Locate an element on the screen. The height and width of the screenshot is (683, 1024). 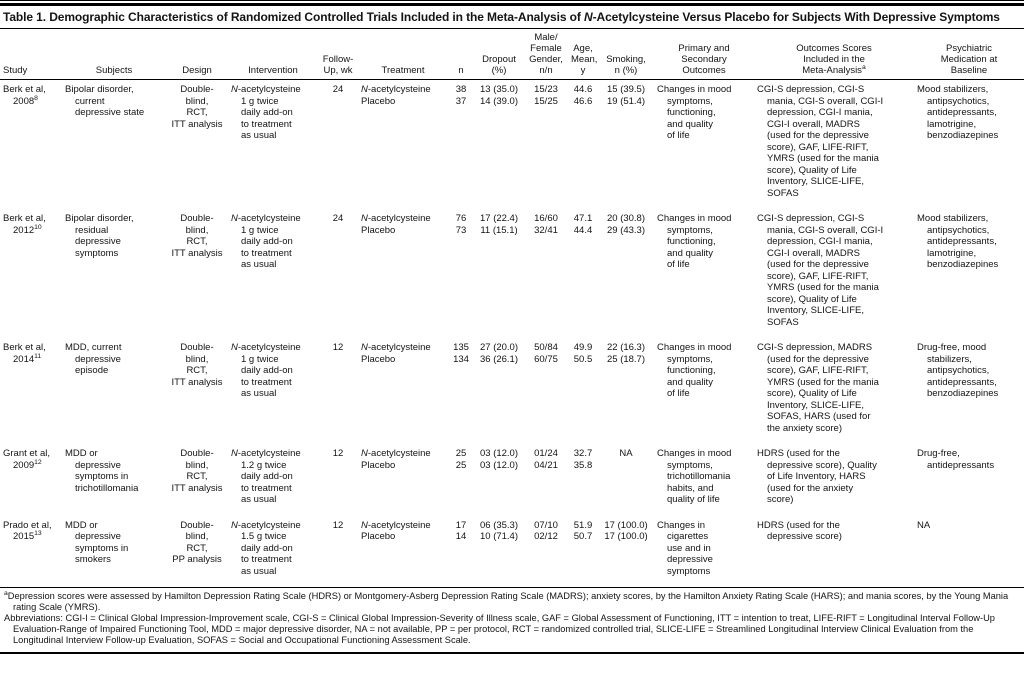
study-citation: Prado et al, 2015 is located at coordinates (27, 531).